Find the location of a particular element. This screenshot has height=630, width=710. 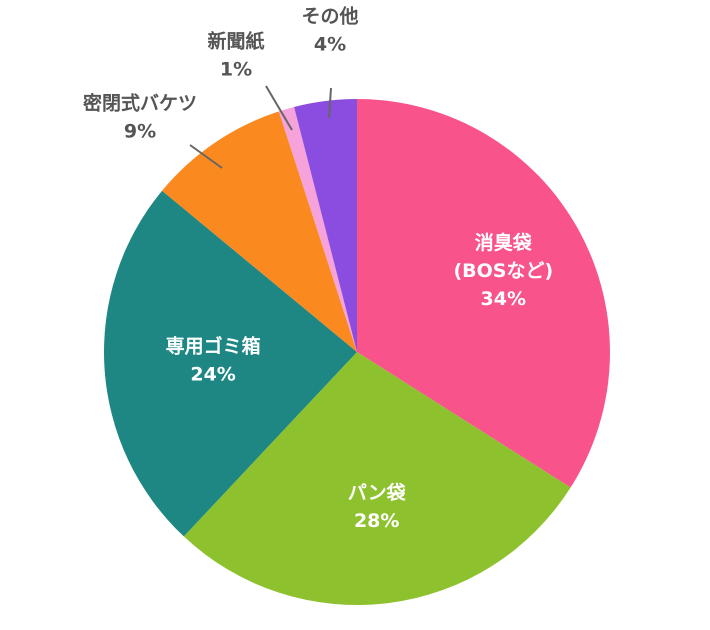

slice-value-0: 34% is located at coordinates (503, 299).